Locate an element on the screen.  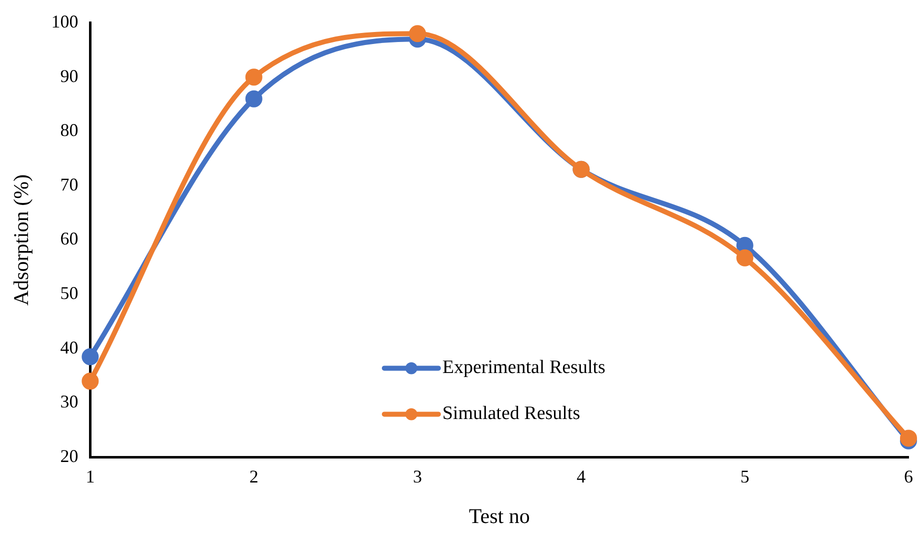
y-tick-label: 20 is located at coordinates (69, 456).